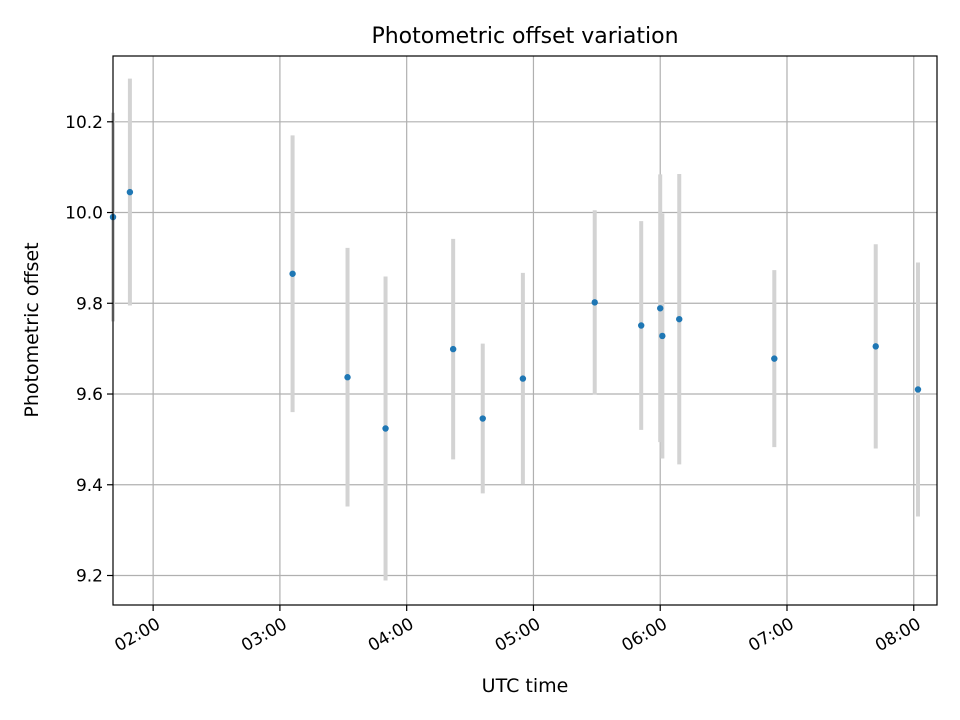 The image size is (960, 720). I want to click on y-axis-label: Photometric offset, so click(32, 329).